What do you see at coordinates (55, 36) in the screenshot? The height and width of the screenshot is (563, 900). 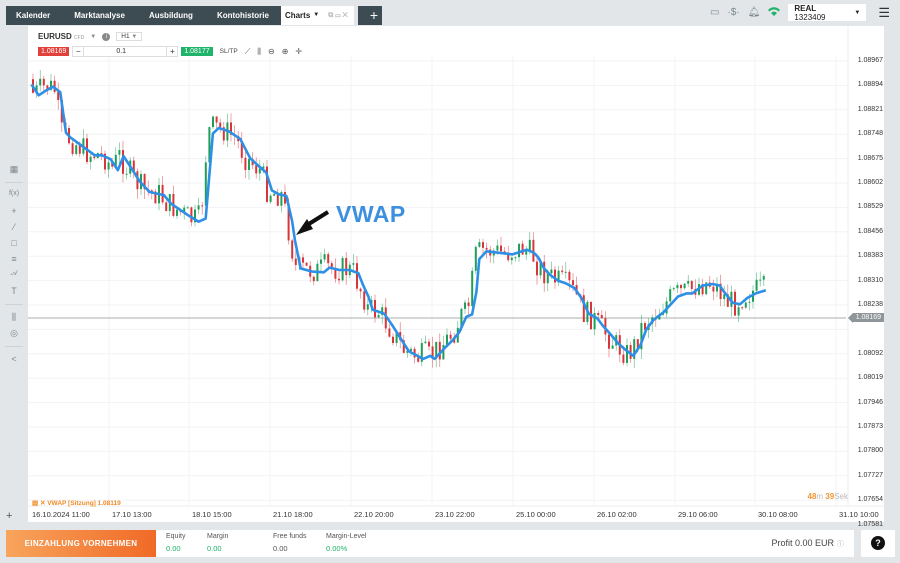 I see `symbol-name: EURUSD` at bounding box center [55, 36].